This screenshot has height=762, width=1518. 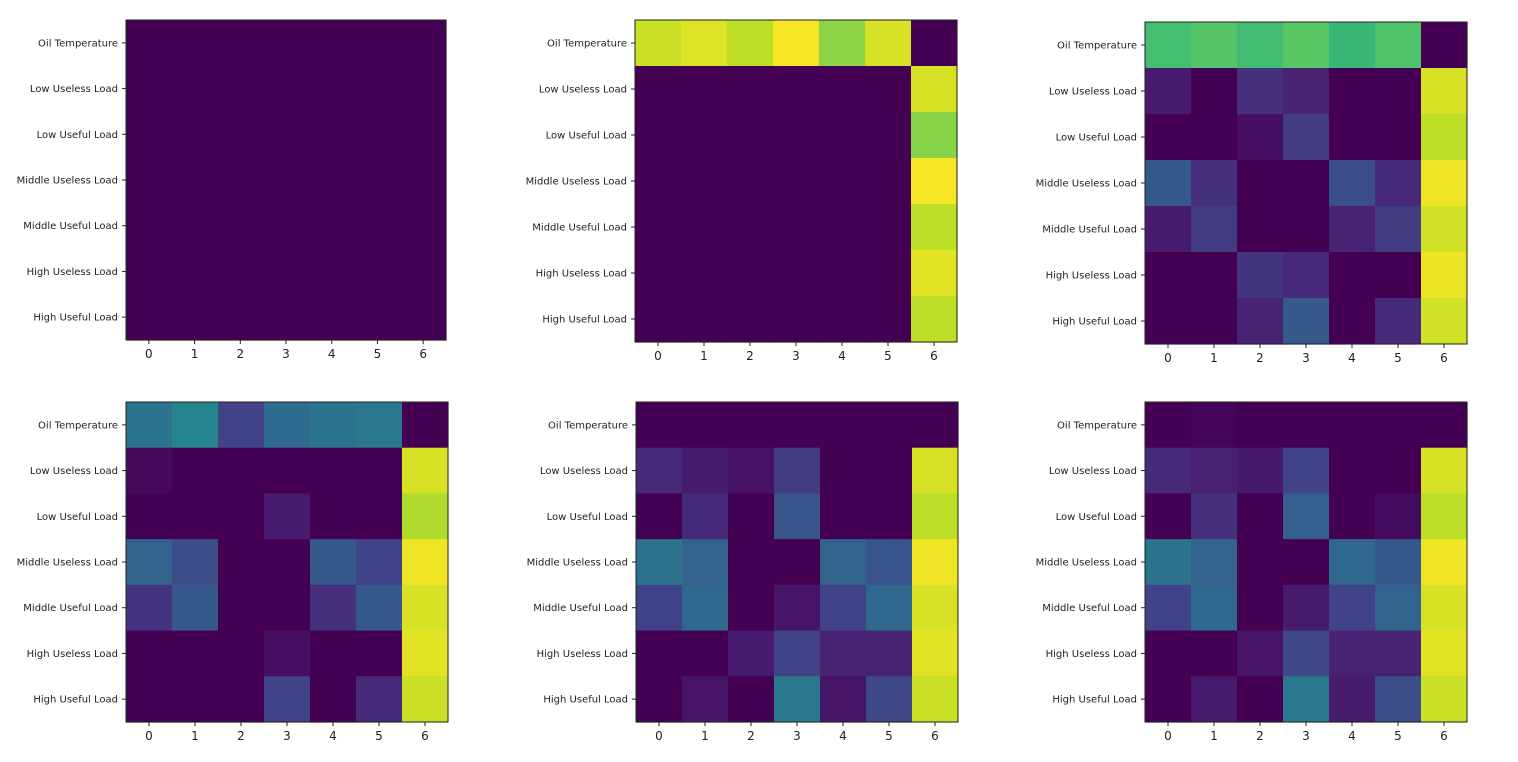 What do you see at coordinates (935, 736) in the screenshot?
I see `x-tick-label: 6` at bounding box center [935, 736].